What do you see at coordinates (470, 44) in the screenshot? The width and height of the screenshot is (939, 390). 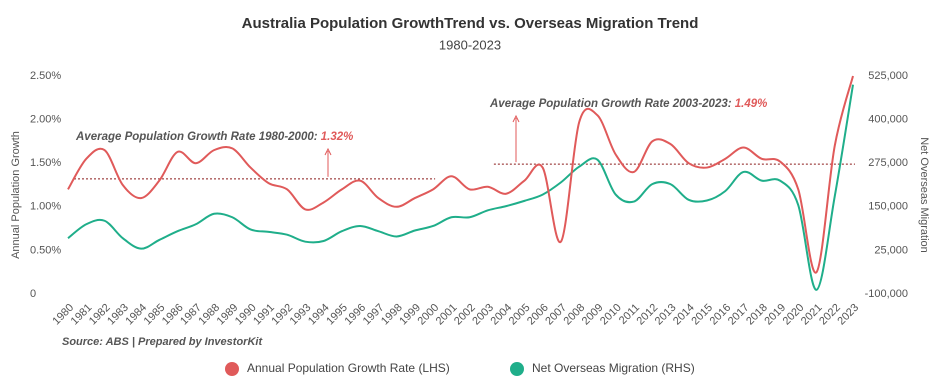 I see `chart-subtitle: 1980-2023` at bounding box center [470, 44].